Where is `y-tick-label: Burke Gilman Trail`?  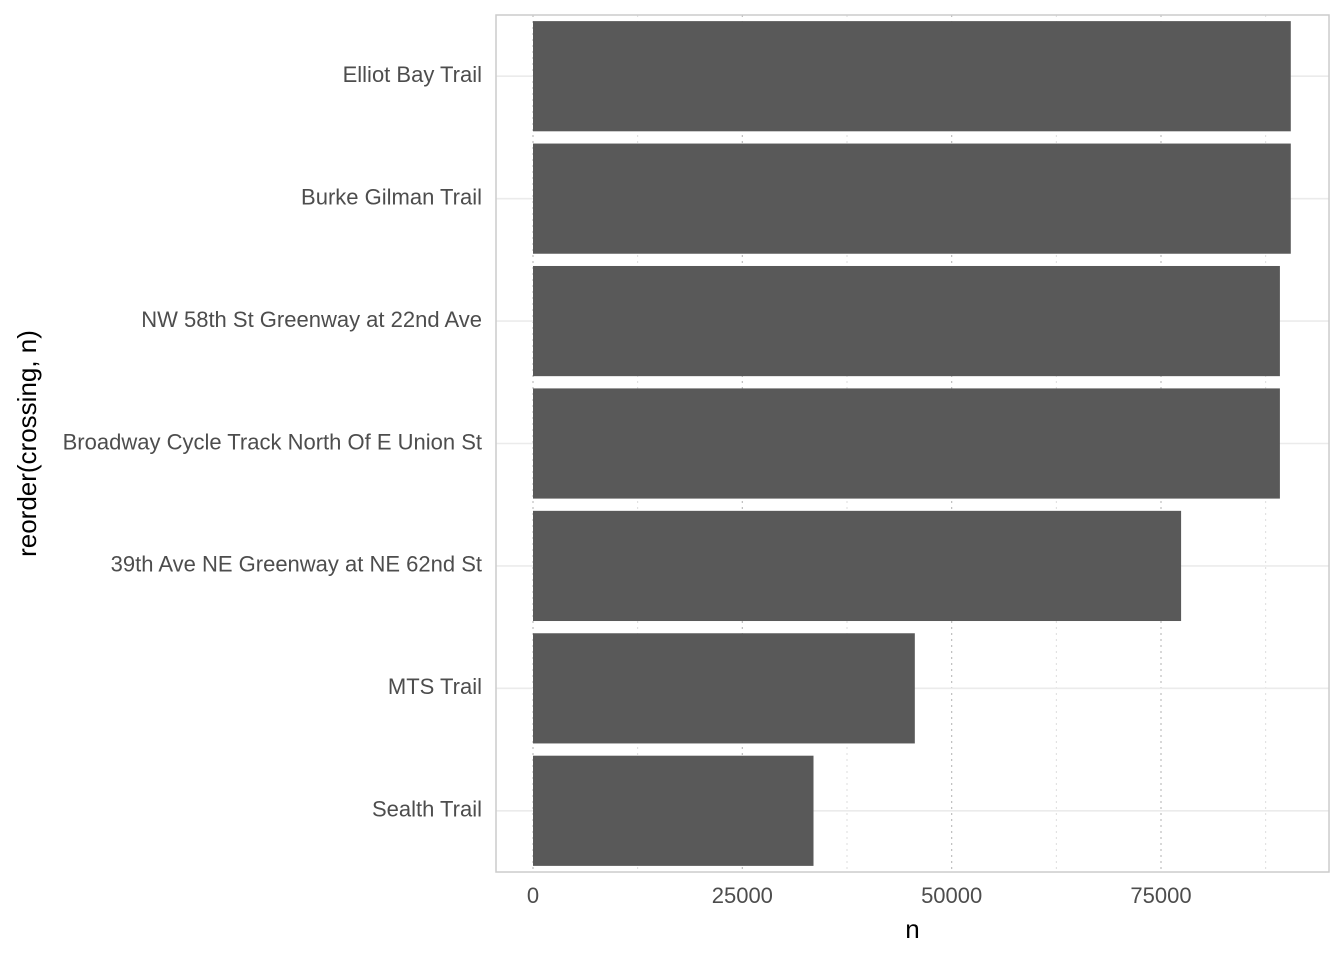 y-tick-label: Burke Gilman Trail is located at coordinates (391, 196).